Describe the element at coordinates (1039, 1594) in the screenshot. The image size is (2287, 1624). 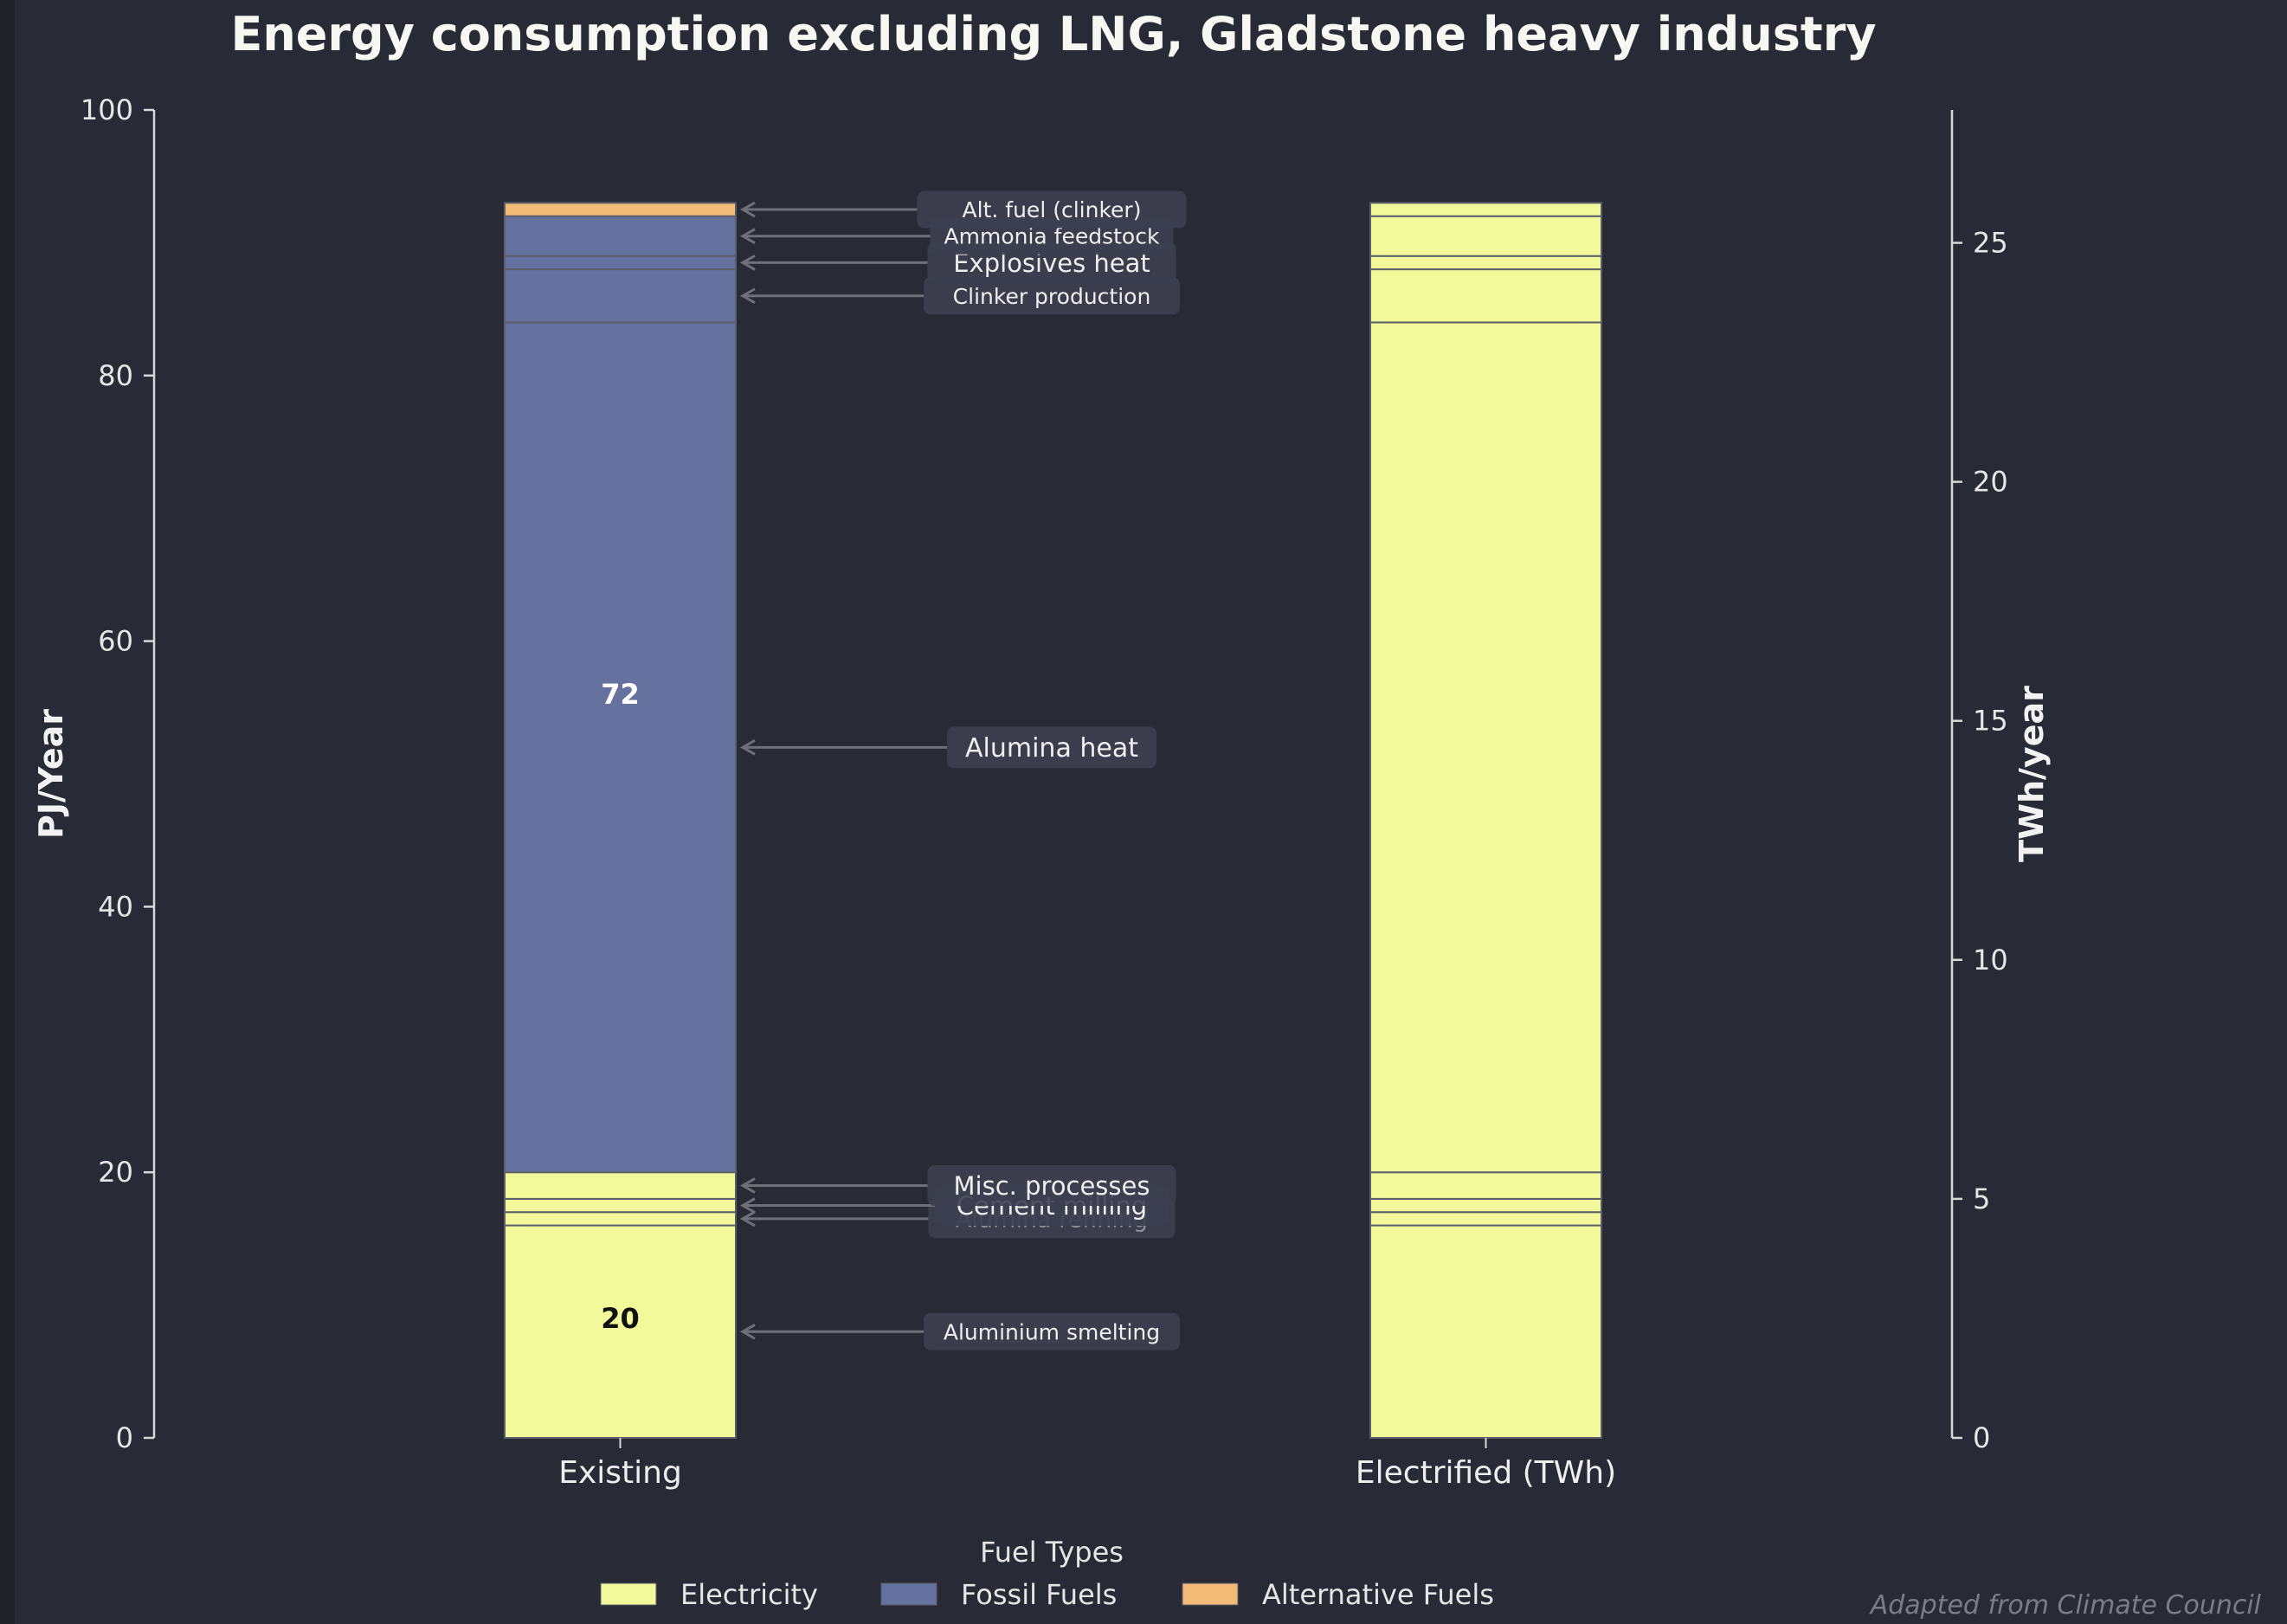
I see `legend-entry-label: Fossil Fuels` at that location.